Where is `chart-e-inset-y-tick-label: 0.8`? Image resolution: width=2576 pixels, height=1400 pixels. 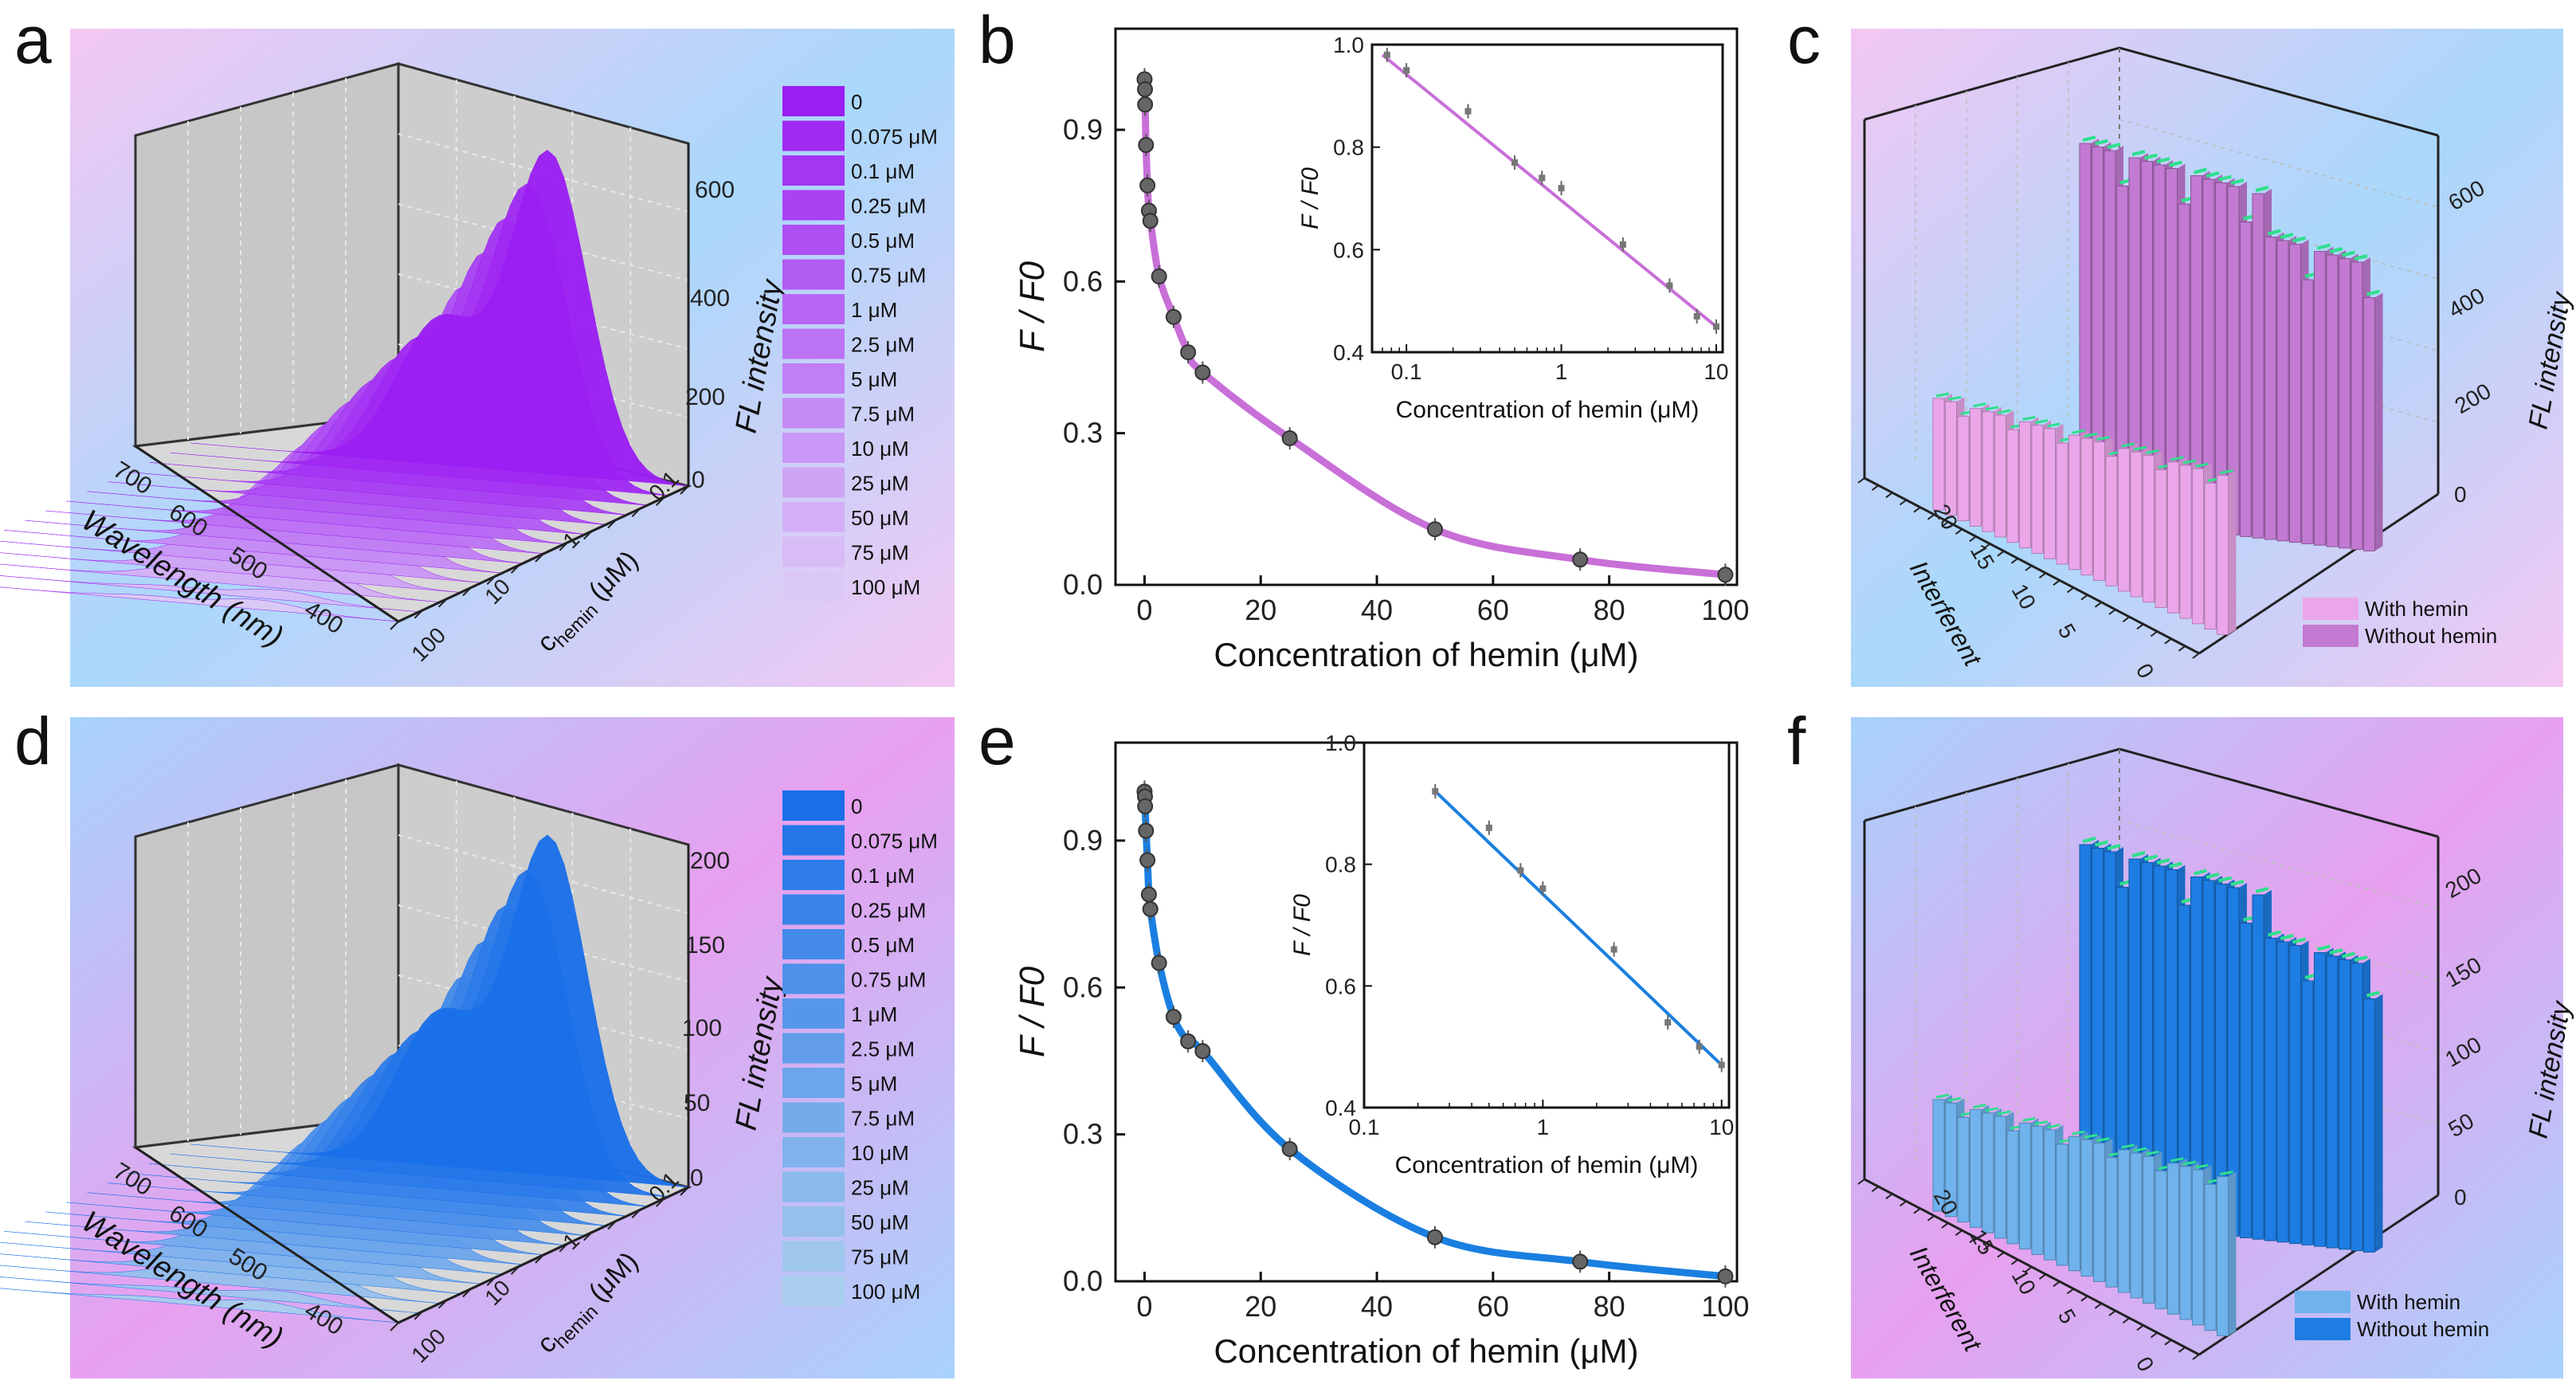
chart-e-inset-y-tick-label: 0.8 is located at coordinates (1340, 865).